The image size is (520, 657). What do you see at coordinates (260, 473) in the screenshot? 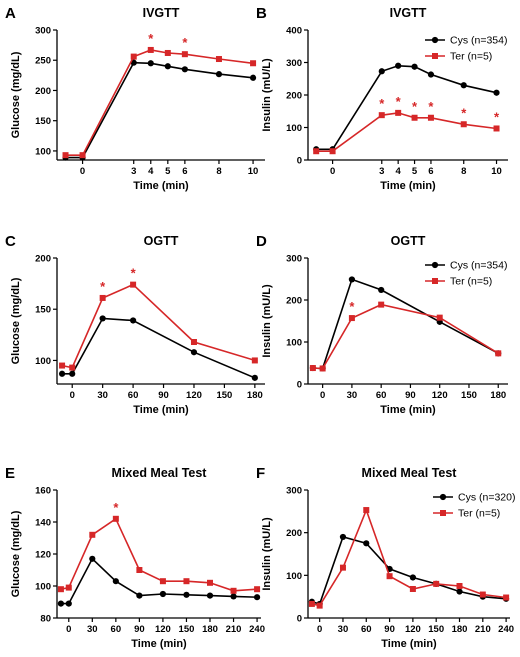
I see `panel-letter: F` at bounding box center [260, 473].